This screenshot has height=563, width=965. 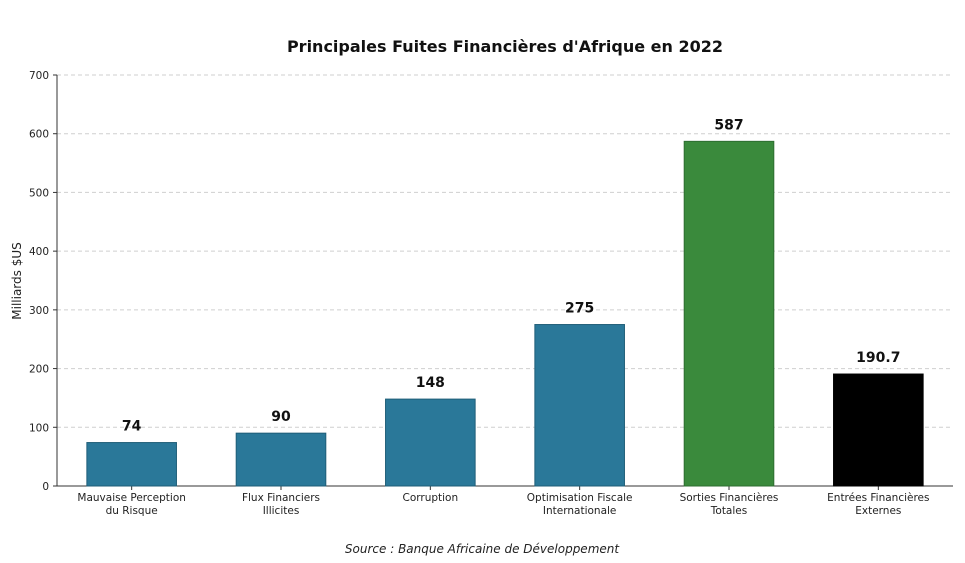 What do you see at coordinates (281, 498) in the screenshot?
I see `x-tick-label: Flux Financiers` at bounding box center [281, 498].